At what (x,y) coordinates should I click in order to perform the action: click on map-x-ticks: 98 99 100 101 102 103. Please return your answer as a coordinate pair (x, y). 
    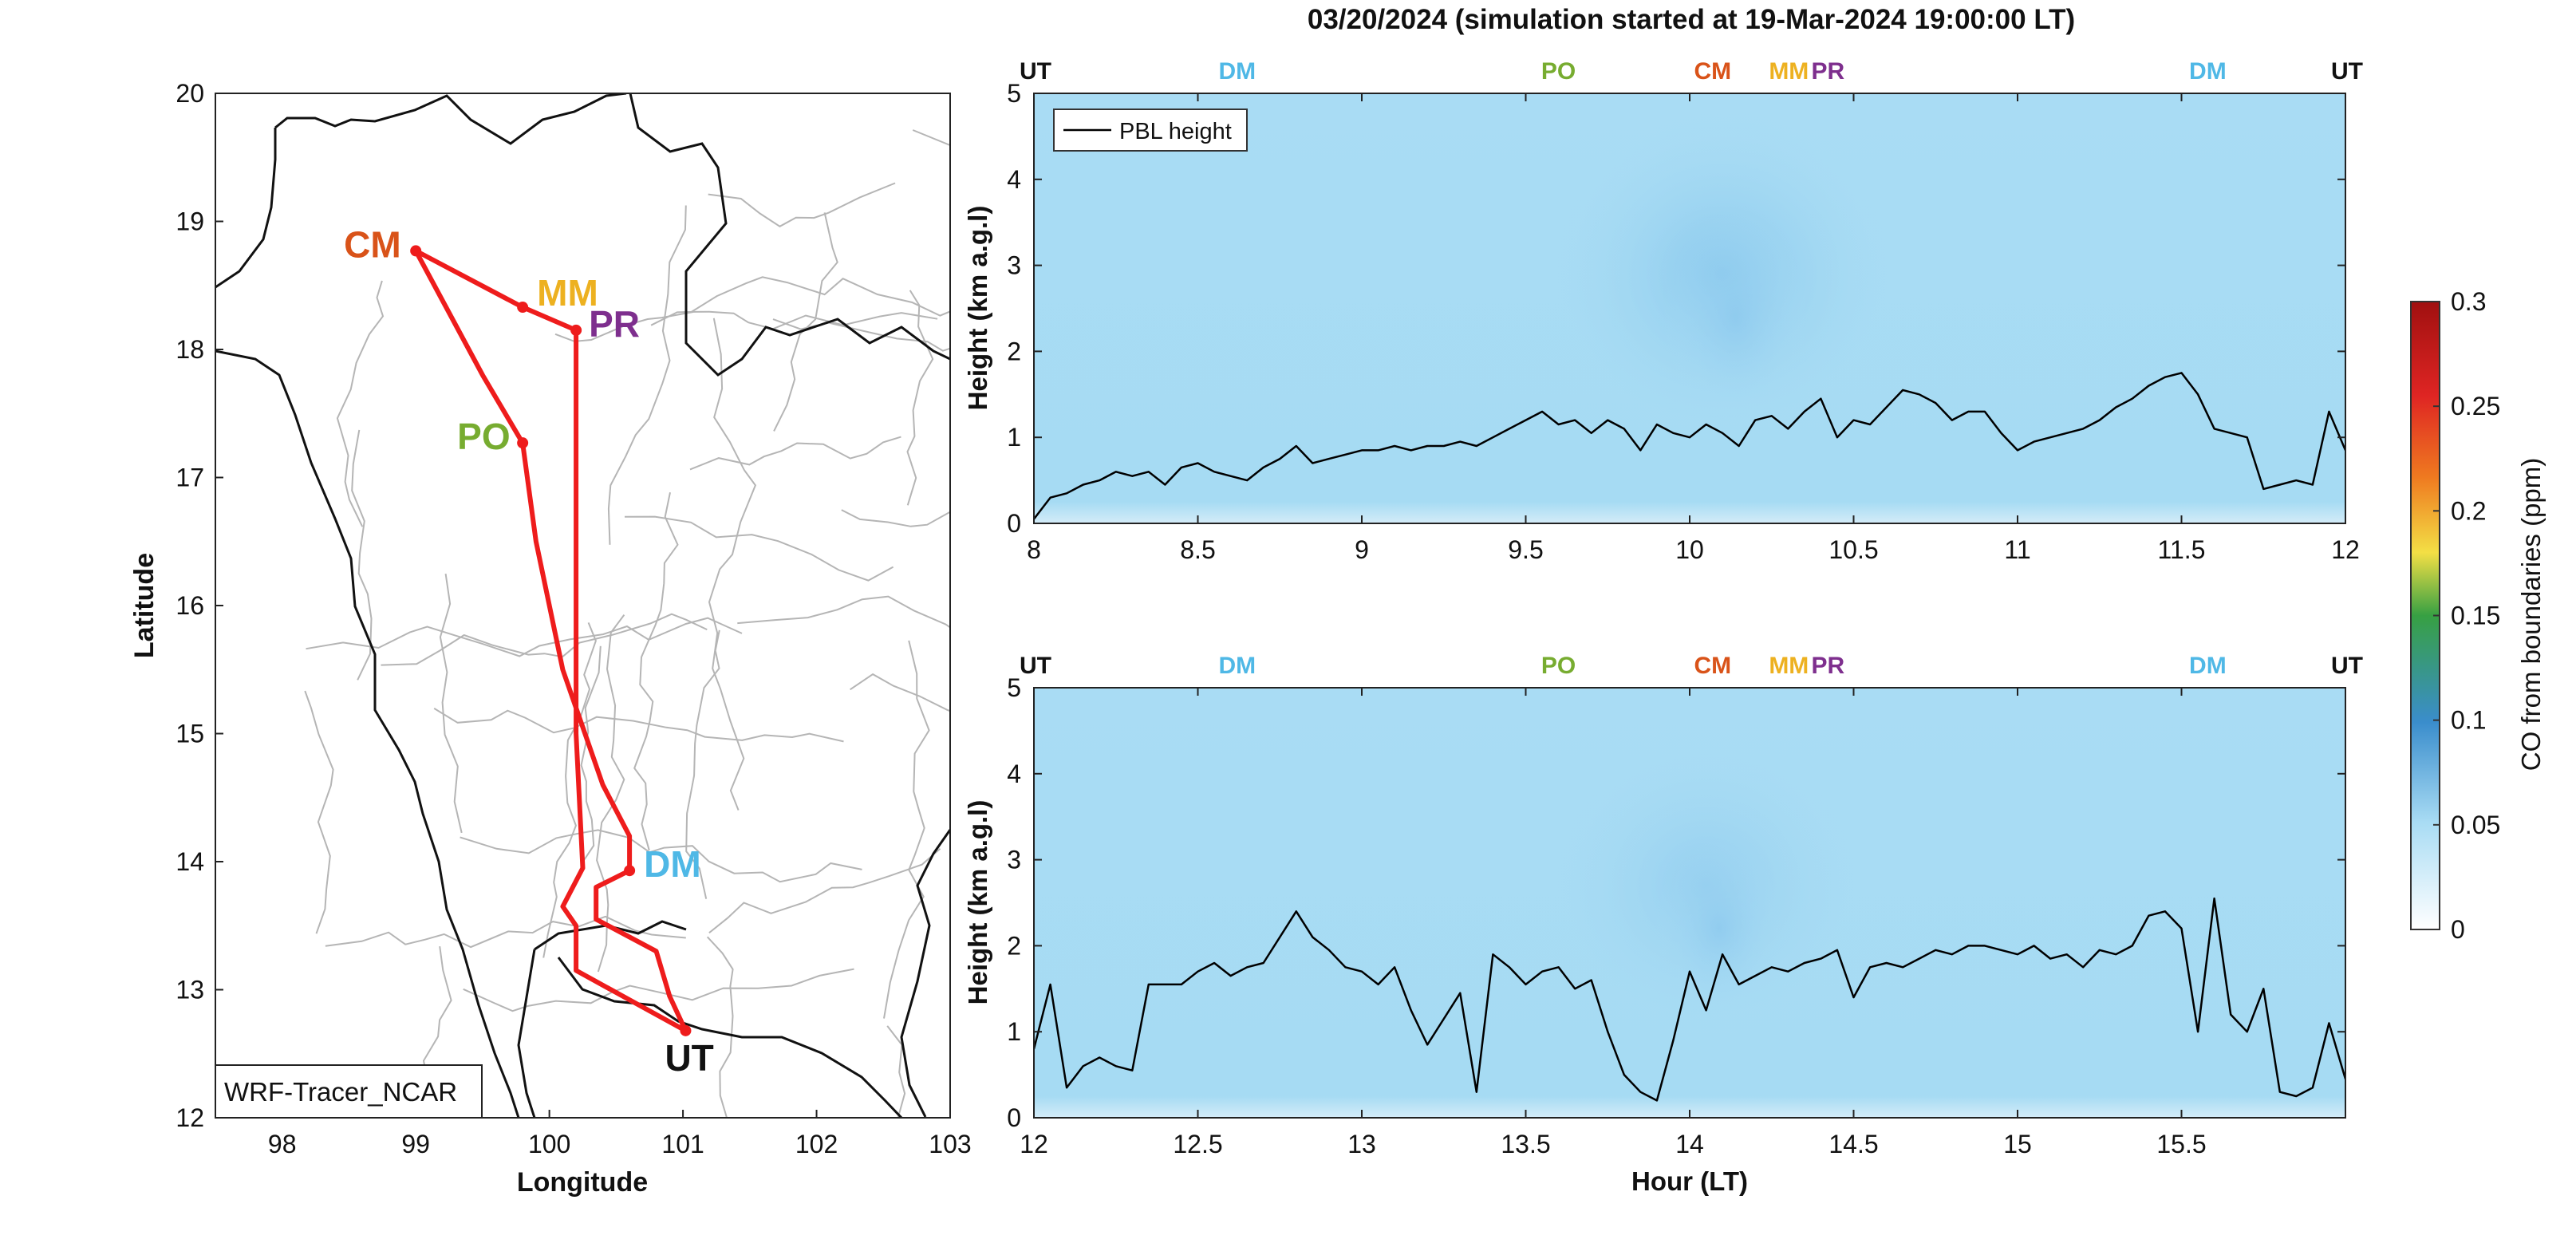
    Looking at the image, I should click on (620, 1134).